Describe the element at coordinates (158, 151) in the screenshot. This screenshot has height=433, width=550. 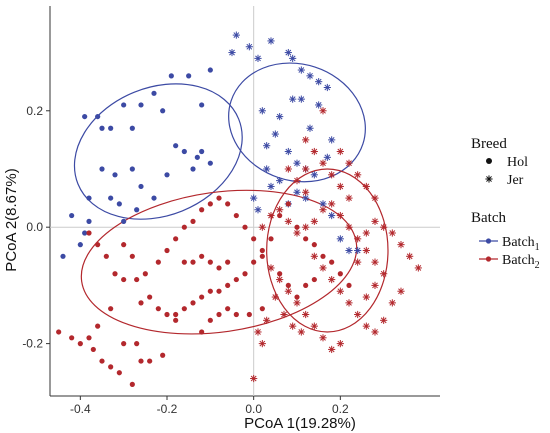
I see `ellipse-batch1-hol` at that location.